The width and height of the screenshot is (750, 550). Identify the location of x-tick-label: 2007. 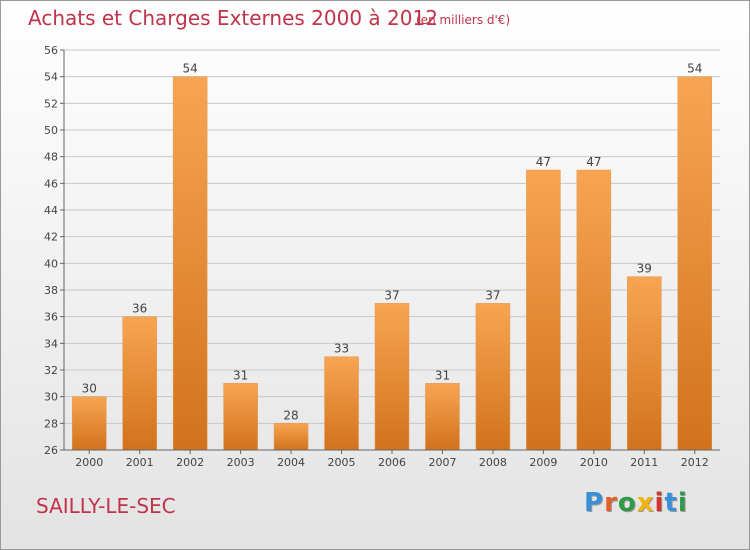
(442, 462).